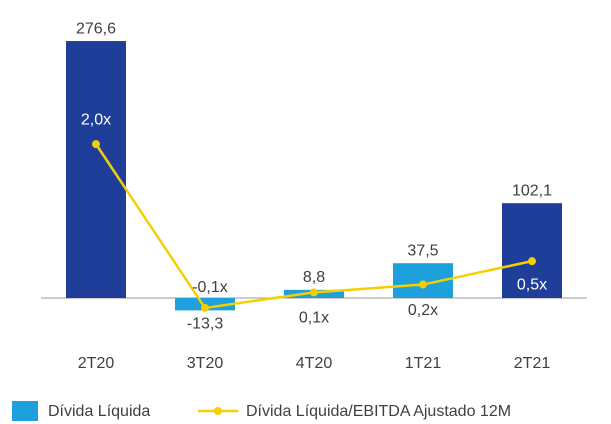 The height and width of the screenshot is (424, 611). I want to click on x-tick-label: 2T20, so click(96, 363).